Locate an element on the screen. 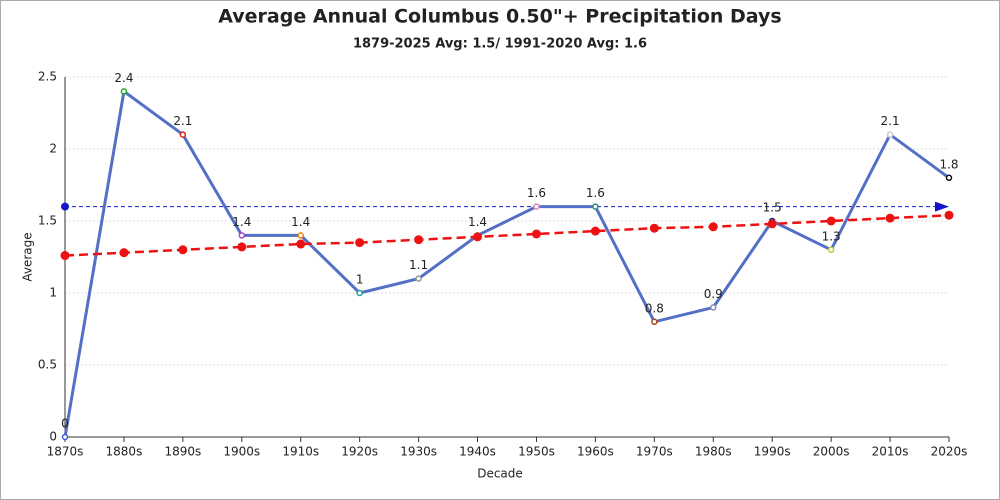  x-tick-label: 2020s is located at coordinates (949, 452).